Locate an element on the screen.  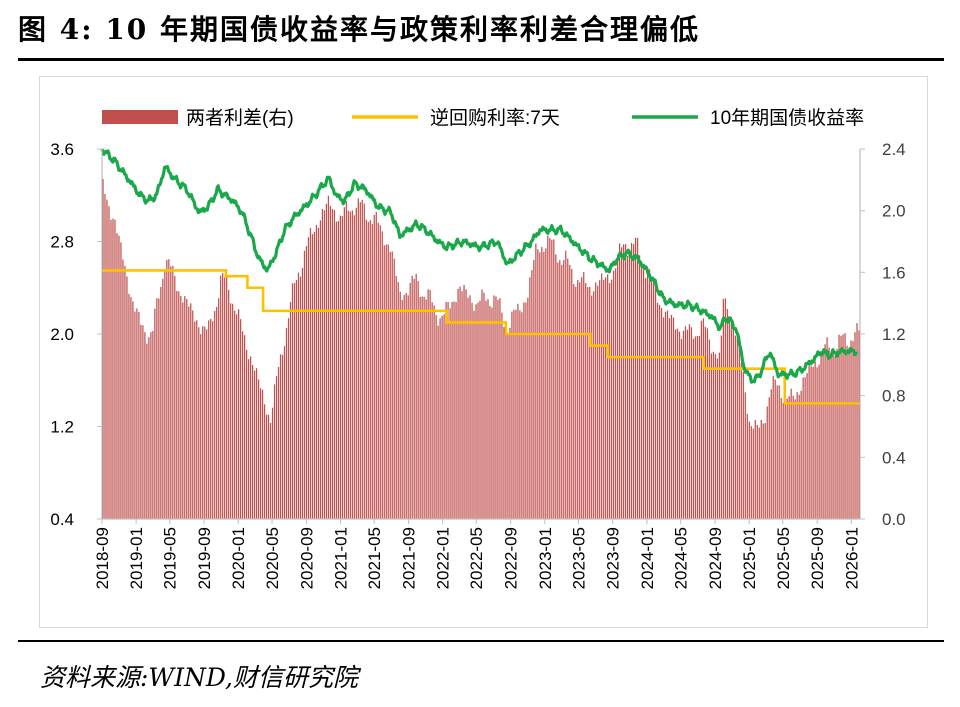
x-tick-label: 2020-05 is located at coordinates (272, 558).